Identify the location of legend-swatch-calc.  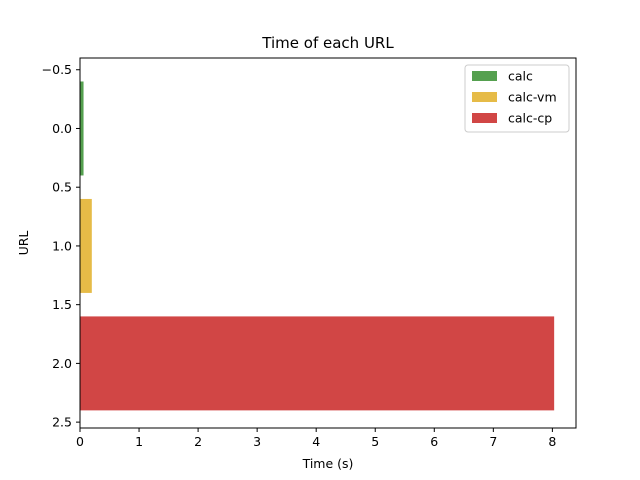
(484, 76).